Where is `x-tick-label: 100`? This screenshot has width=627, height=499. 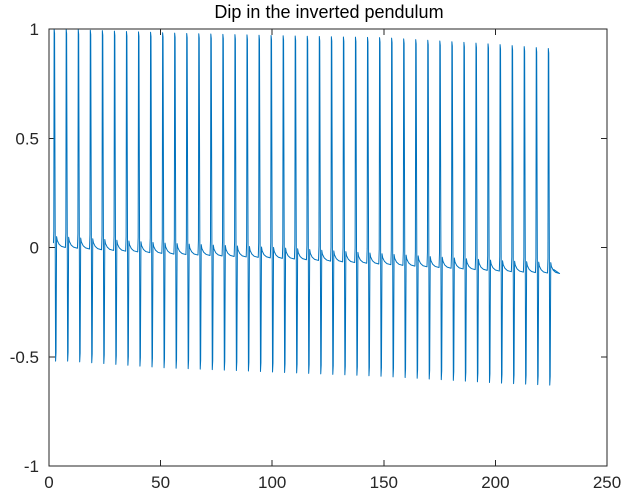 x-tick-label: 100 is located at coordinates (272, 482).